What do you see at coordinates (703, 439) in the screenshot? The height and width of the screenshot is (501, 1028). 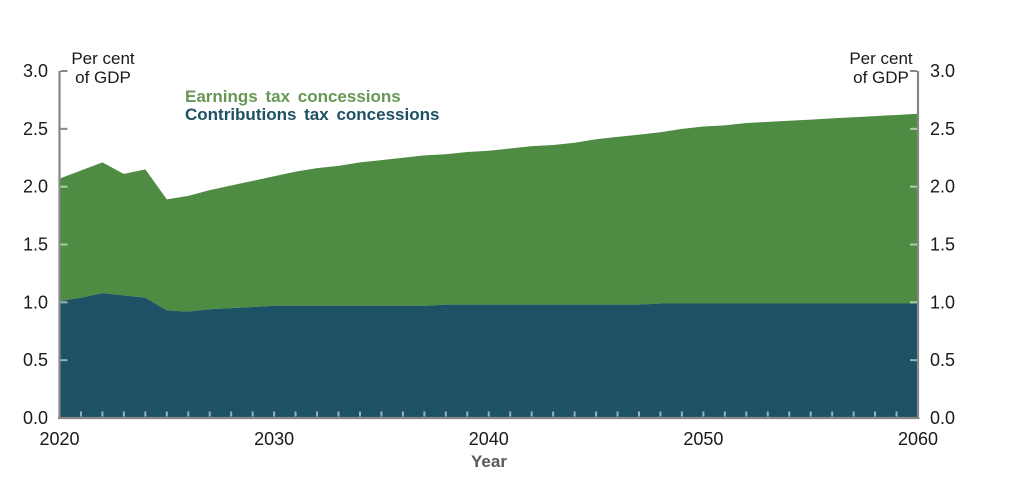 I see `x-tick-label: 2050` at bounding box center [703, 439].